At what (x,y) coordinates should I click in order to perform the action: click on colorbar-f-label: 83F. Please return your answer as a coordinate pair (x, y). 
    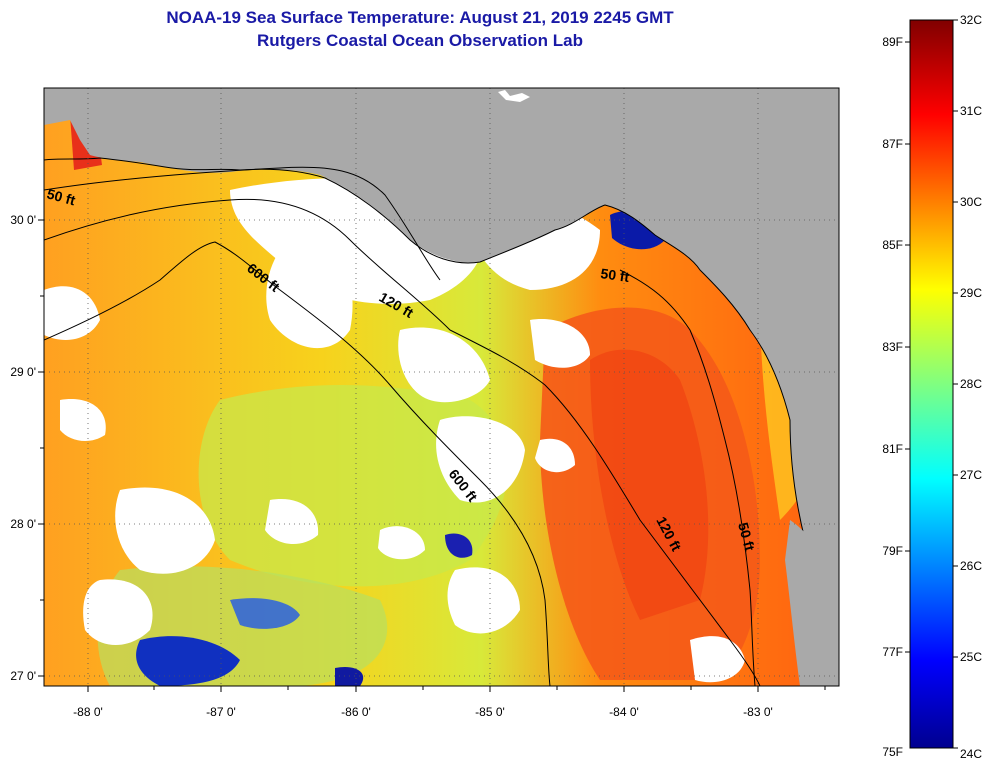
    Looking at the image, I should click on (892, 347).